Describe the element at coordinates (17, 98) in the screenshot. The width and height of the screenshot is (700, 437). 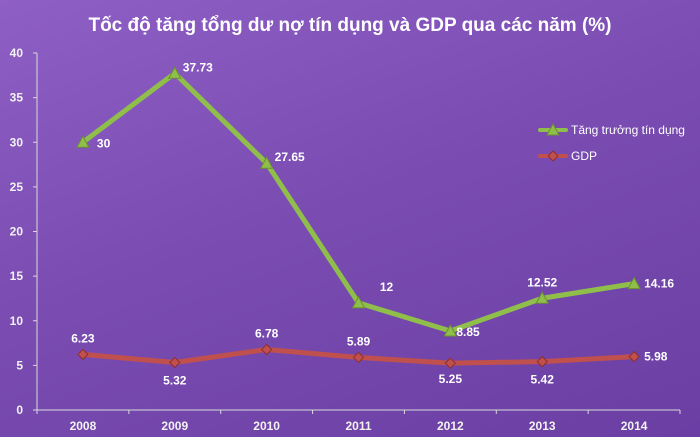
I see `y-tick-label: 35` at that location.